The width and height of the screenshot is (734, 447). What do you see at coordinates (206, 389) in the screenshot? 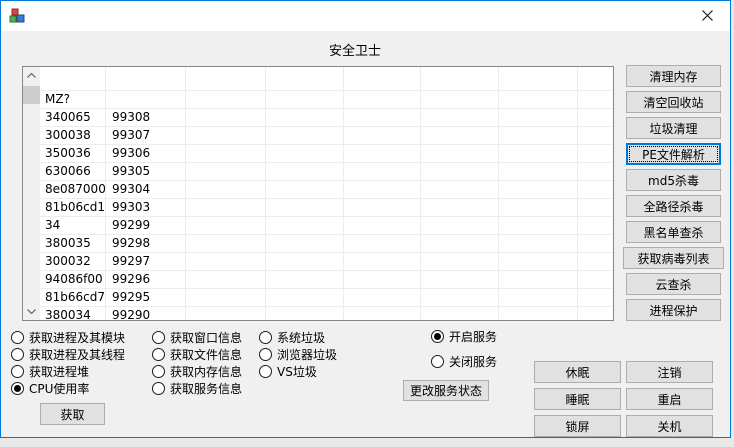
I see `radio-label: 获取服务信息` at bounding box center [206, 389].